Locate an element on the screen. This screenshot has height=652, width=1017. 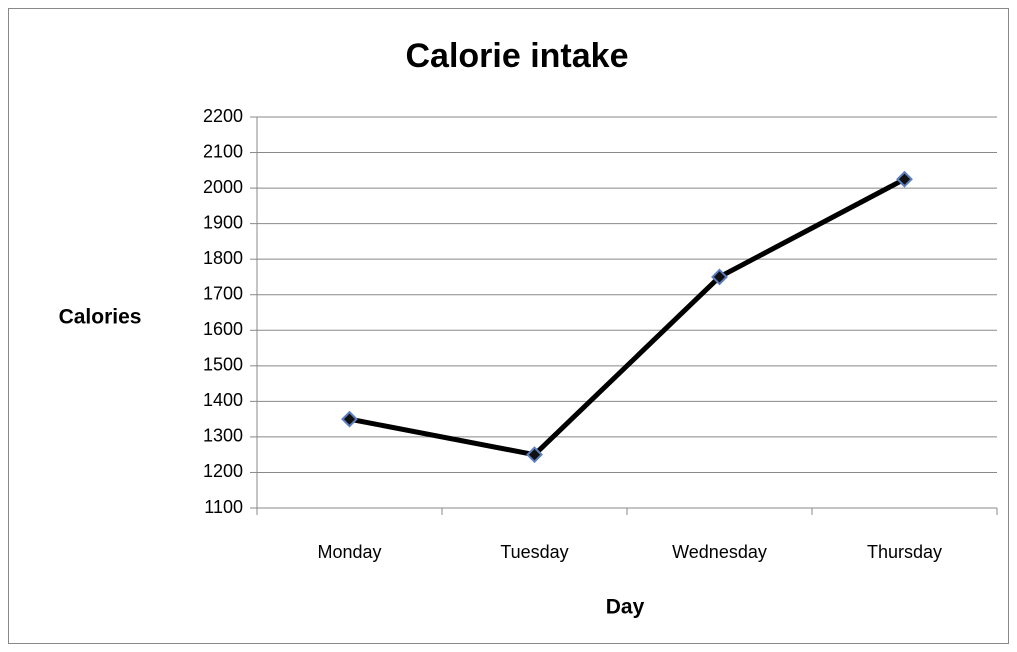
y-tick-label: 1400 is located at coordinates (223, 400).